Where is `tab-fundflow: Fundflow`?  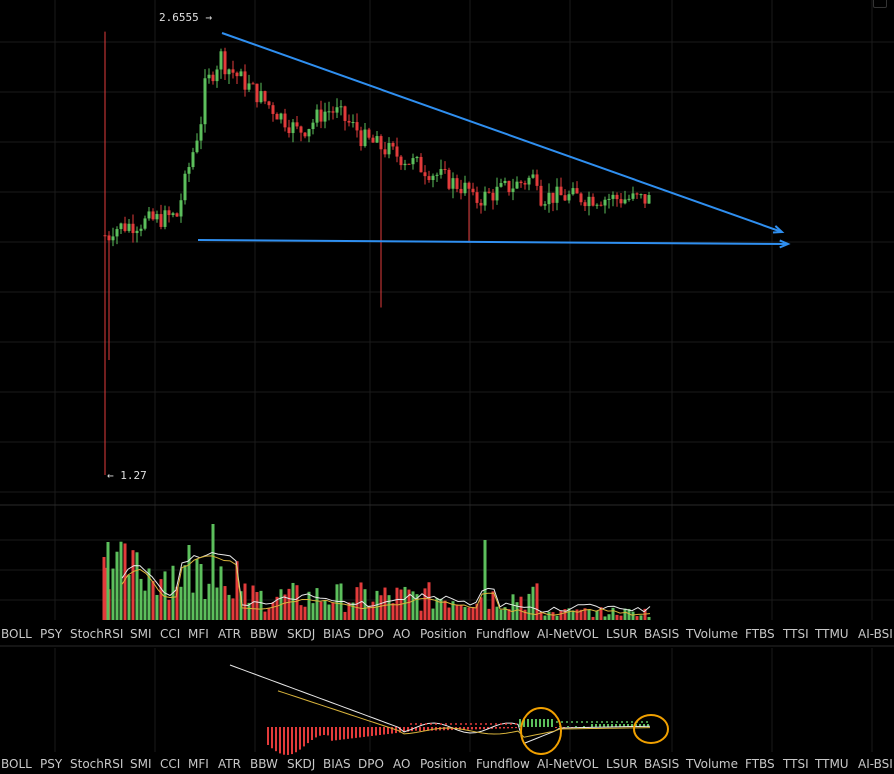
tab-fundflow: Fundflow is located at coordinates (503, 634).